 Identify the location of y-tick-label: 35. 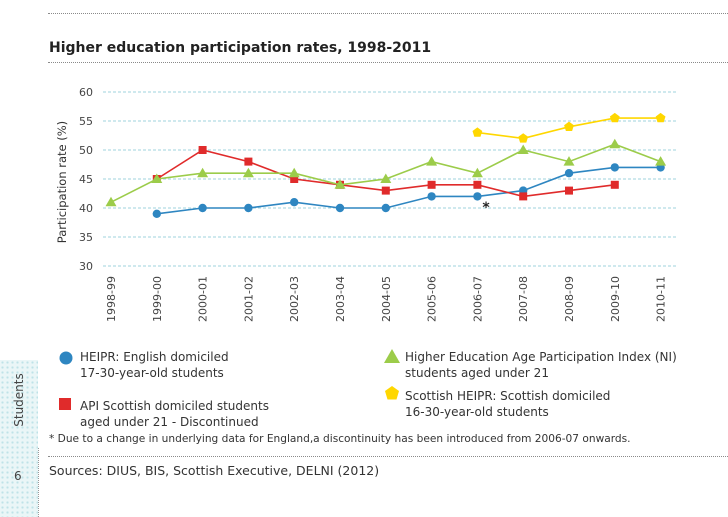
(86, 237).